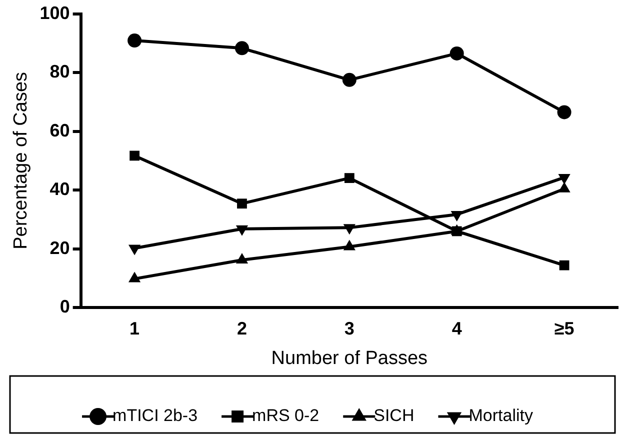 The height and width of the screenshot is (437, 625). What do you see at coordinates (65, 306) in the screenshot?
I see `y-tick-label: 0` at bounding box center [65, 306].